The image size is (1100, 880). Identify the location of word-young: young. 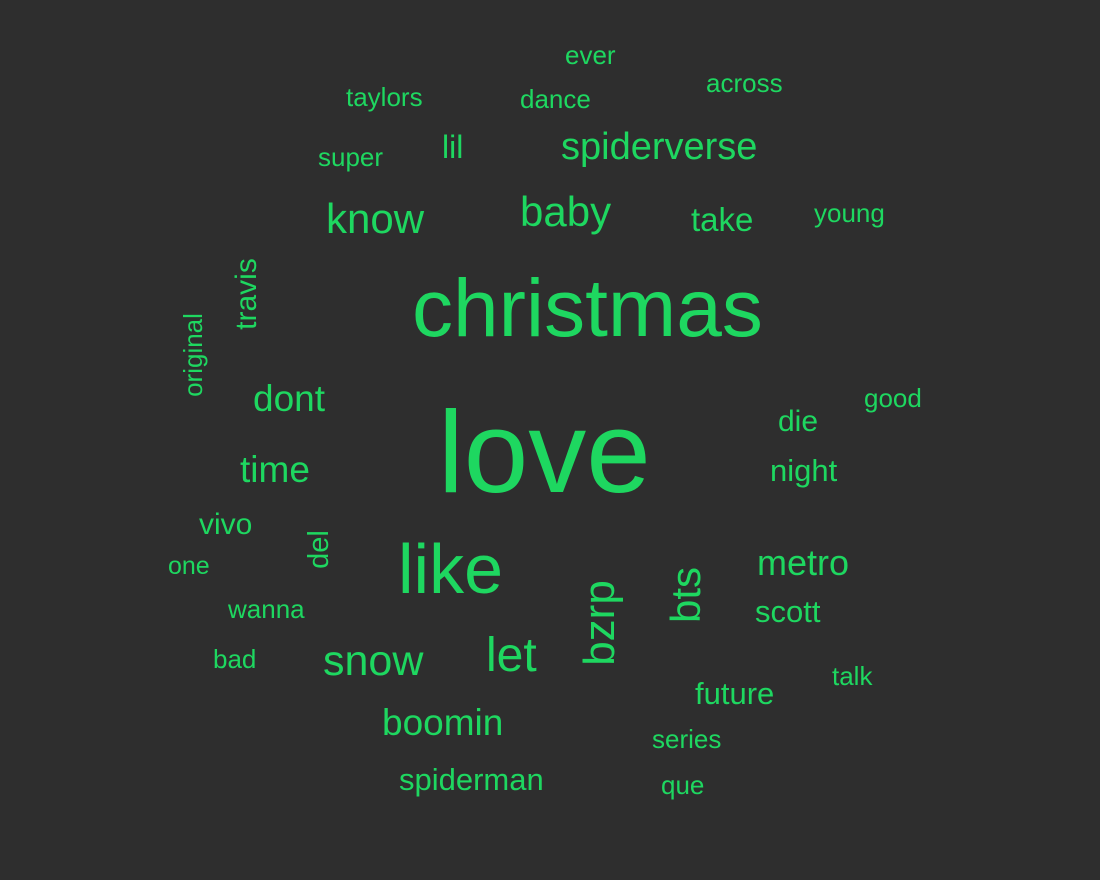
(849, 213).